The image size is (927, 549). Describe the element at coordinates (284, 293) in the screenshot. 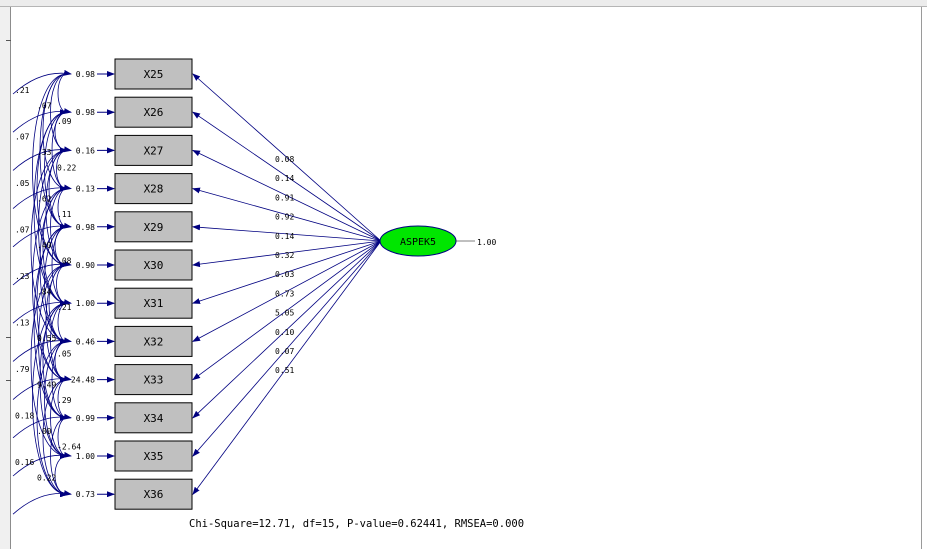

I see `loading-value: 0.73` at that location.